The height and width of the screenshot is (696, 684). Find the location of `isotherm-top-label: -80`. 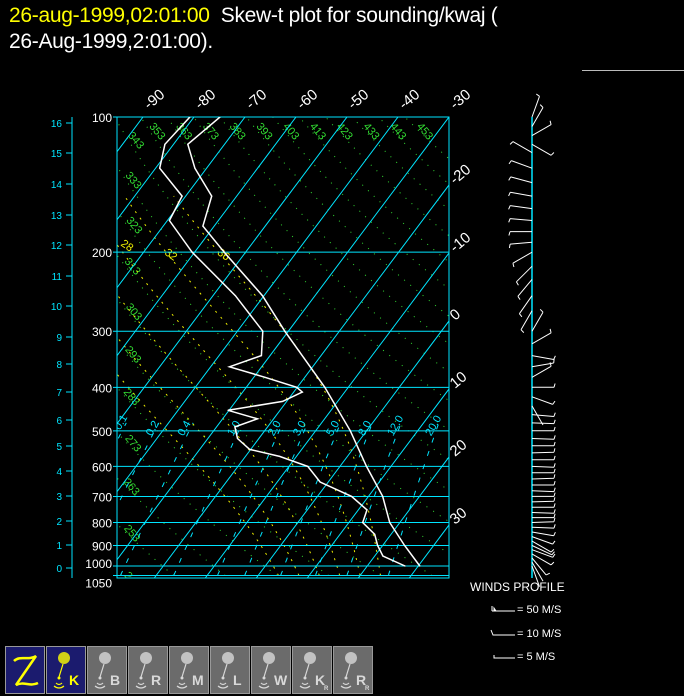

isotherm-top-label: -80 is located at coordinates (206, 99).